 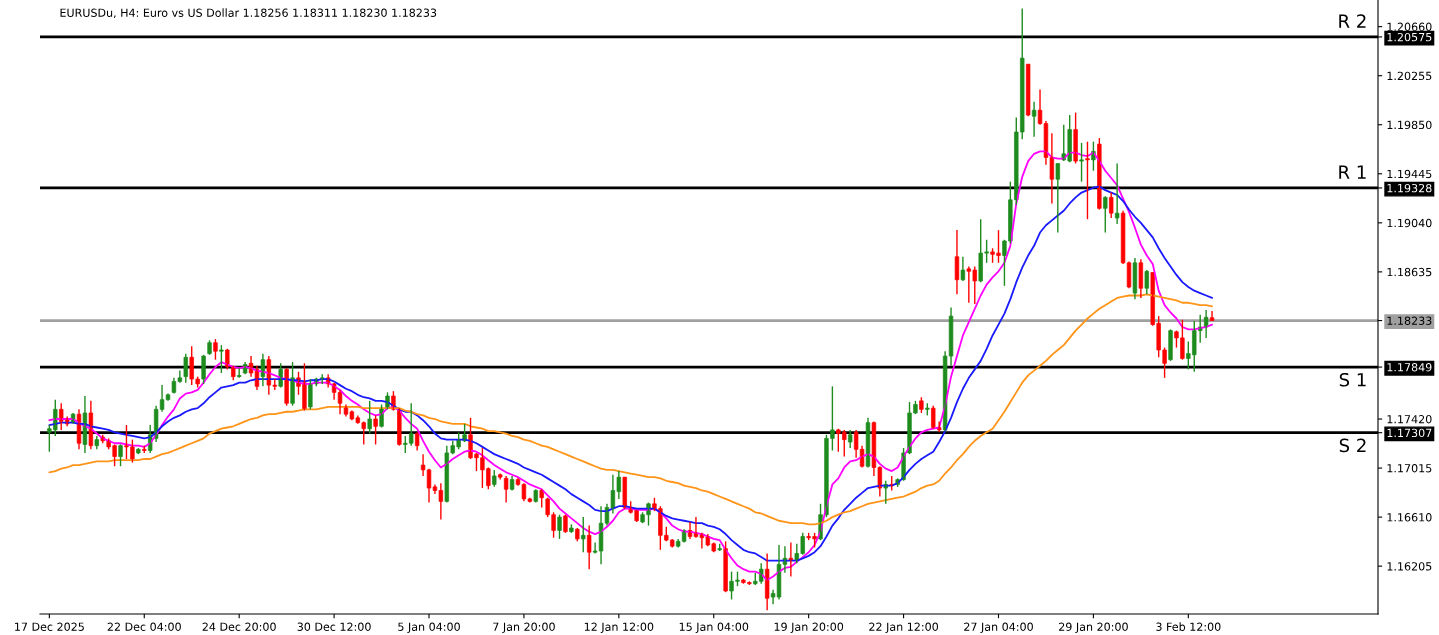 I want to click on y-tick-label: 1.19328, so click(x=1409, y=188).